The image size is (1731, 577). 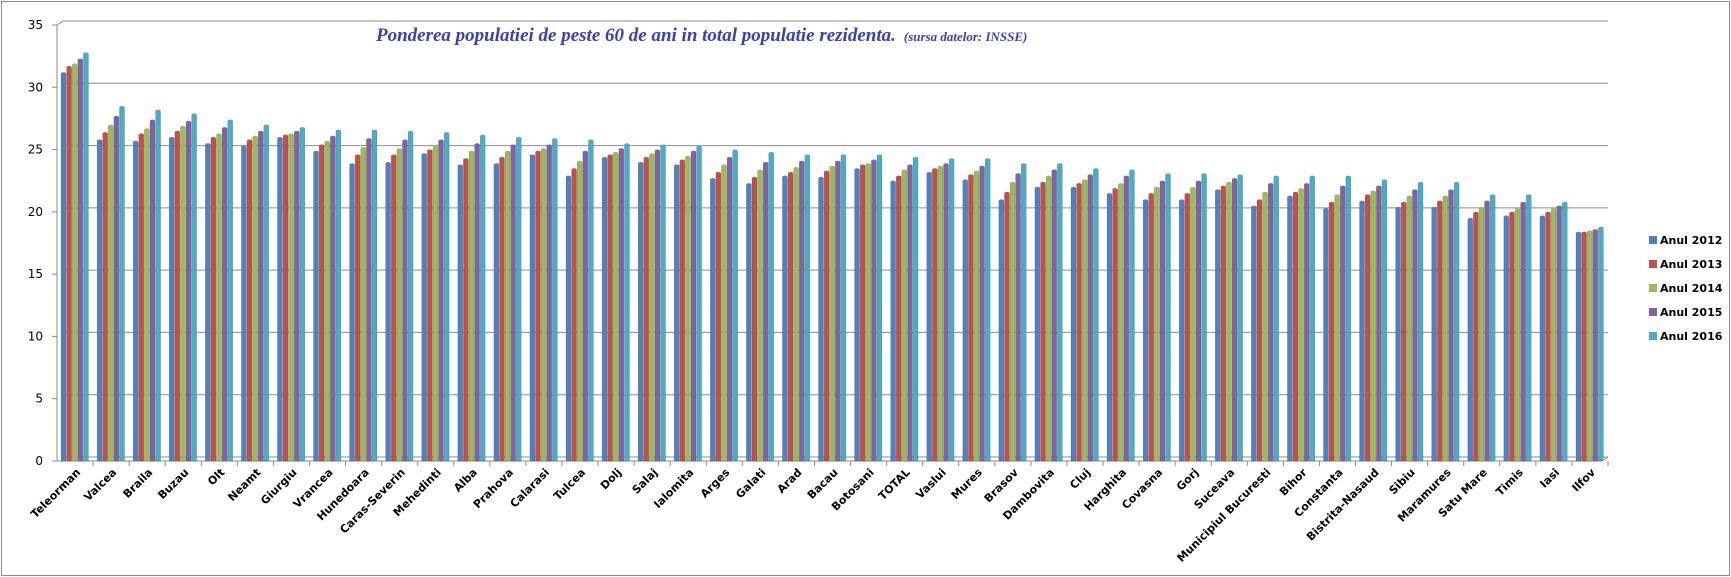 What do you see at coordinates (790, 481) in the screenshot?
I see `x-tick-label: Arad` at bounding box center [790, 481].